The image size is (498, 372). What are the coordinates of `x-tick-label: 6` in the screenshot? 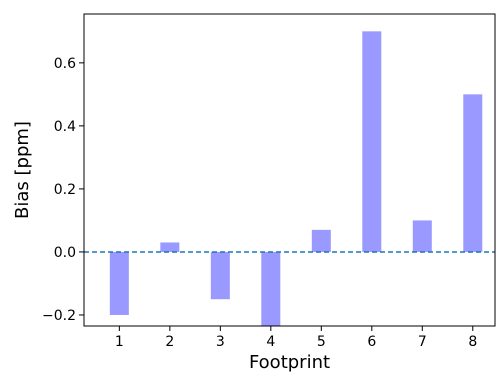 It's located at (371, 342).